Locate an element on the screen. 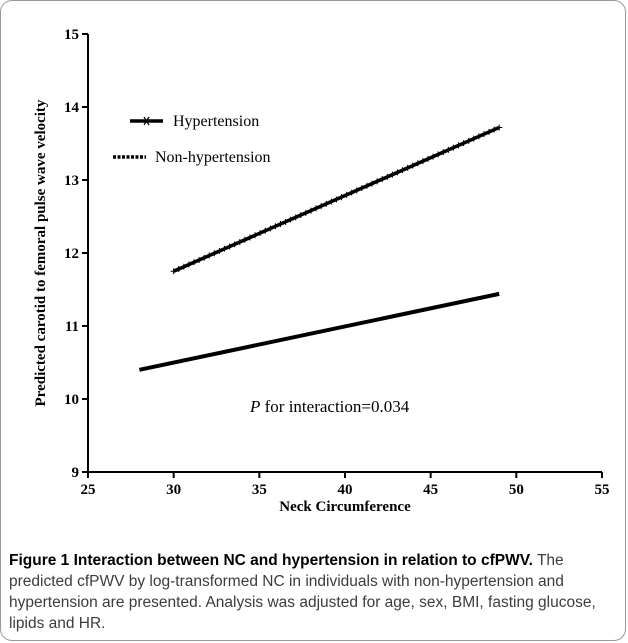 The height and width of the screenshot is (643, 628). x-tick-label: 35 is located at coordinates (259, 490).